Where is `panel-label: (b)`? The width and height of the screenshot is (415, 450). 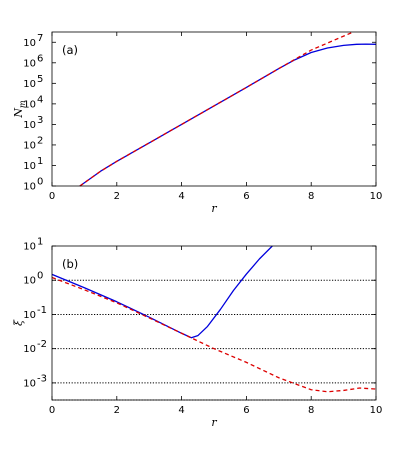
panel-label: (b) is located at coordinates (70, 264).